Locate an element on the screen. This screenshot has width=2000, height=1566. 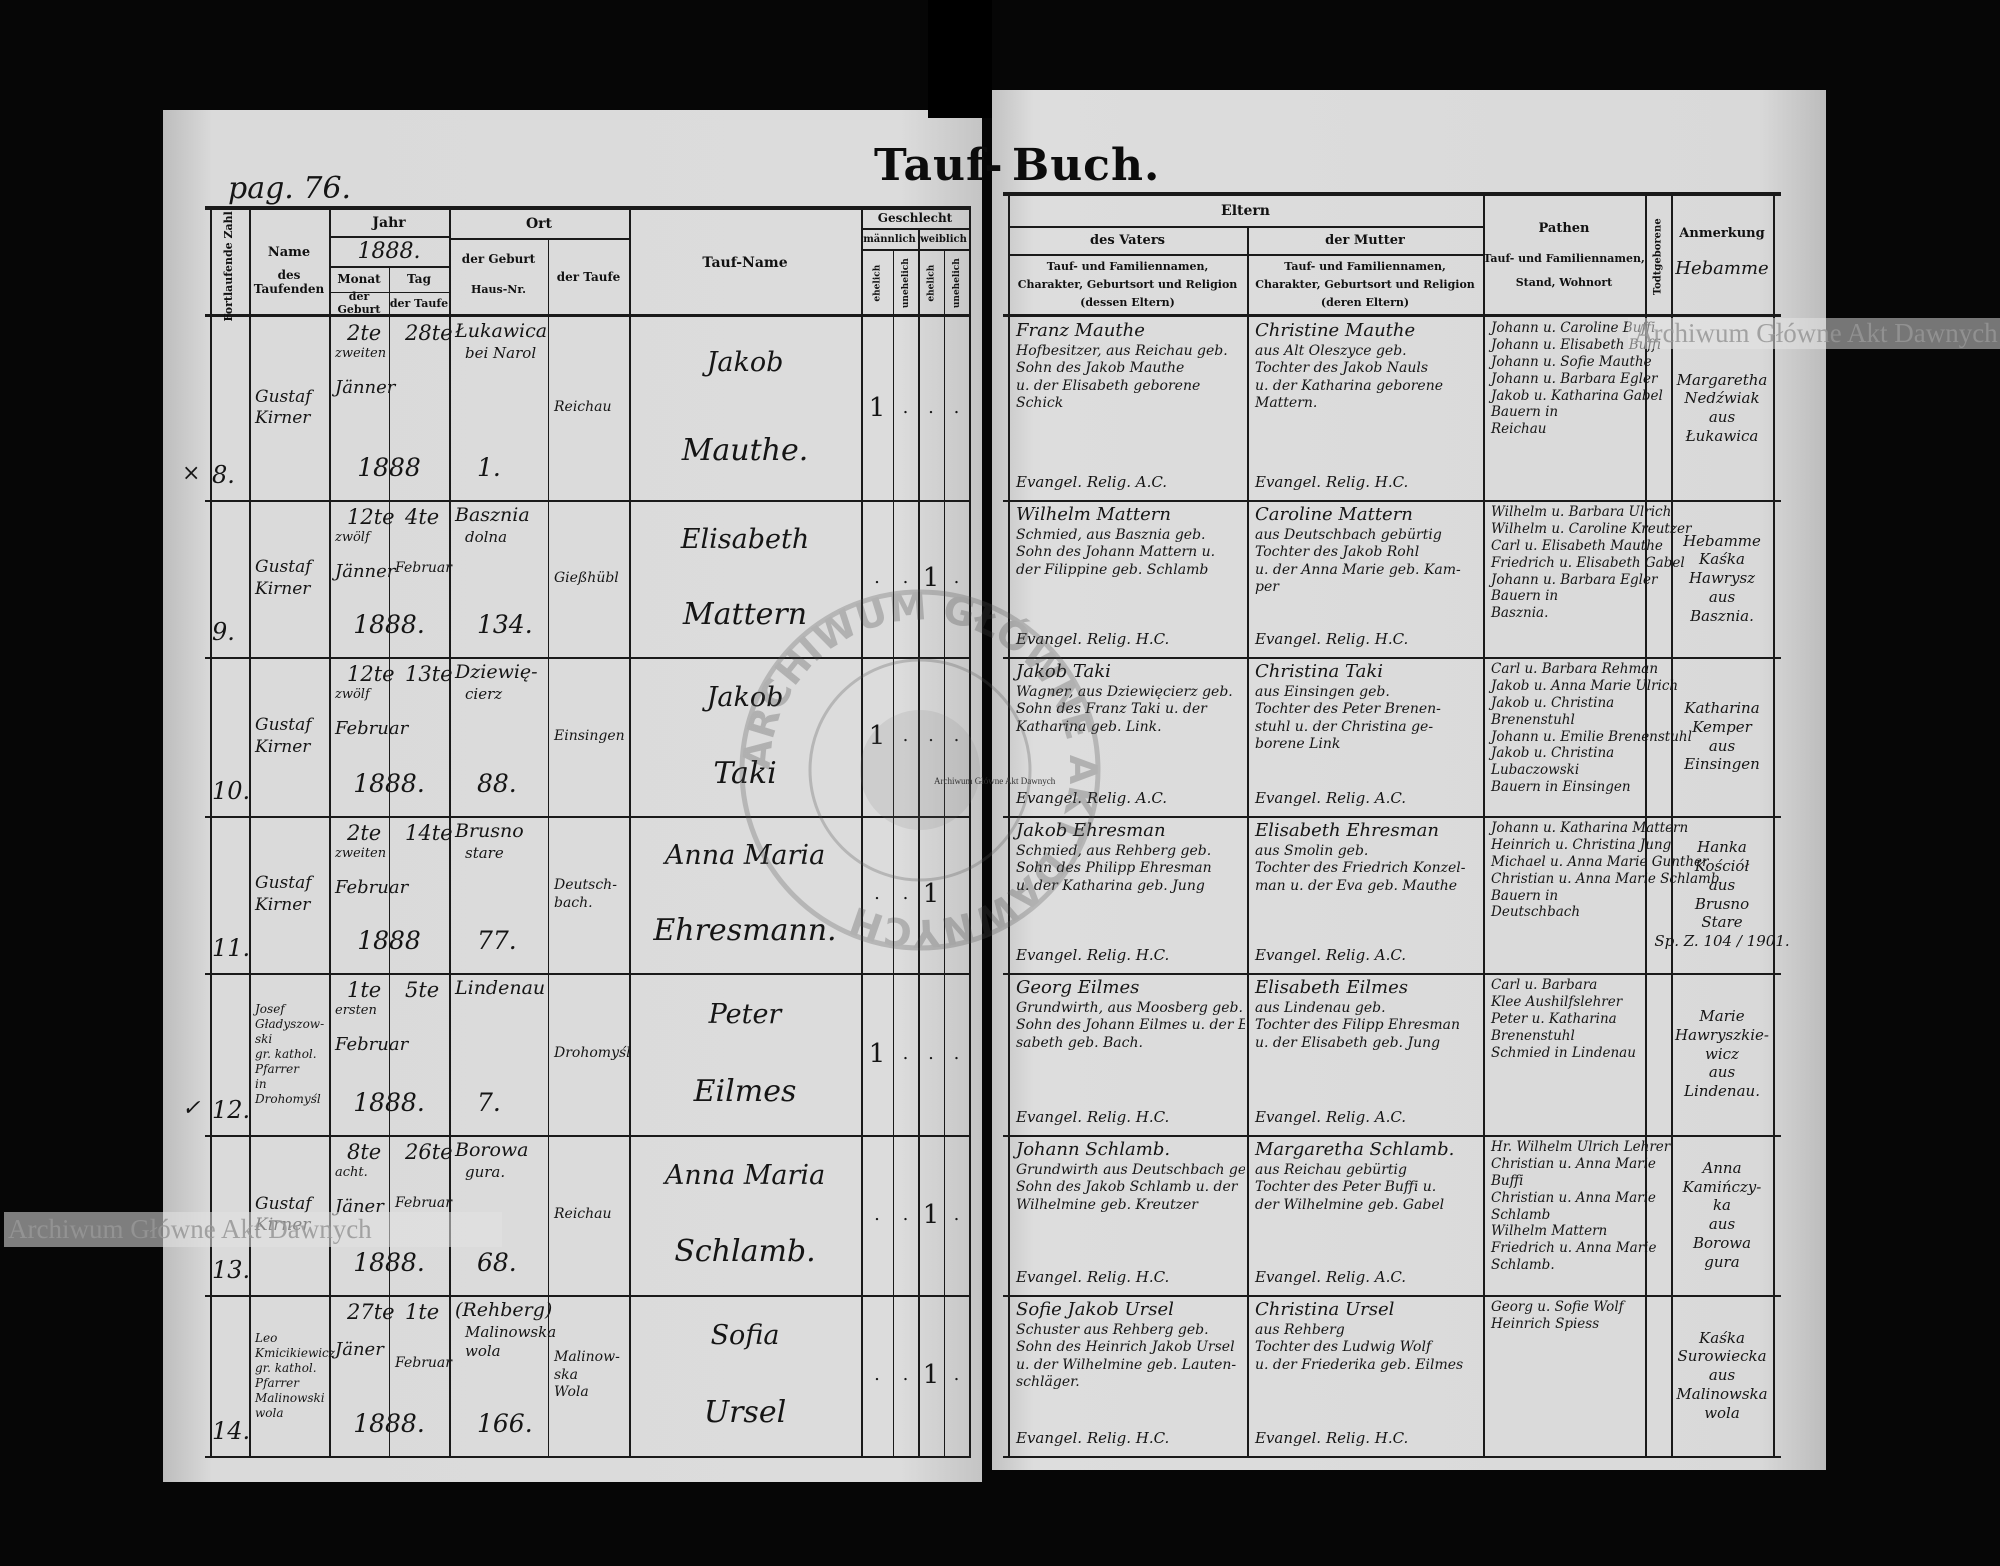
remark-line: wola is located at coordinates (1722, 1412).